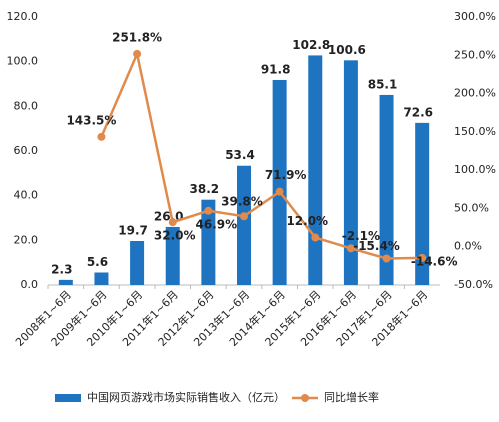  Describe the element at coordinates (434, 261) in the screenshot. I see `line-value-label: -14.6%` at that location.